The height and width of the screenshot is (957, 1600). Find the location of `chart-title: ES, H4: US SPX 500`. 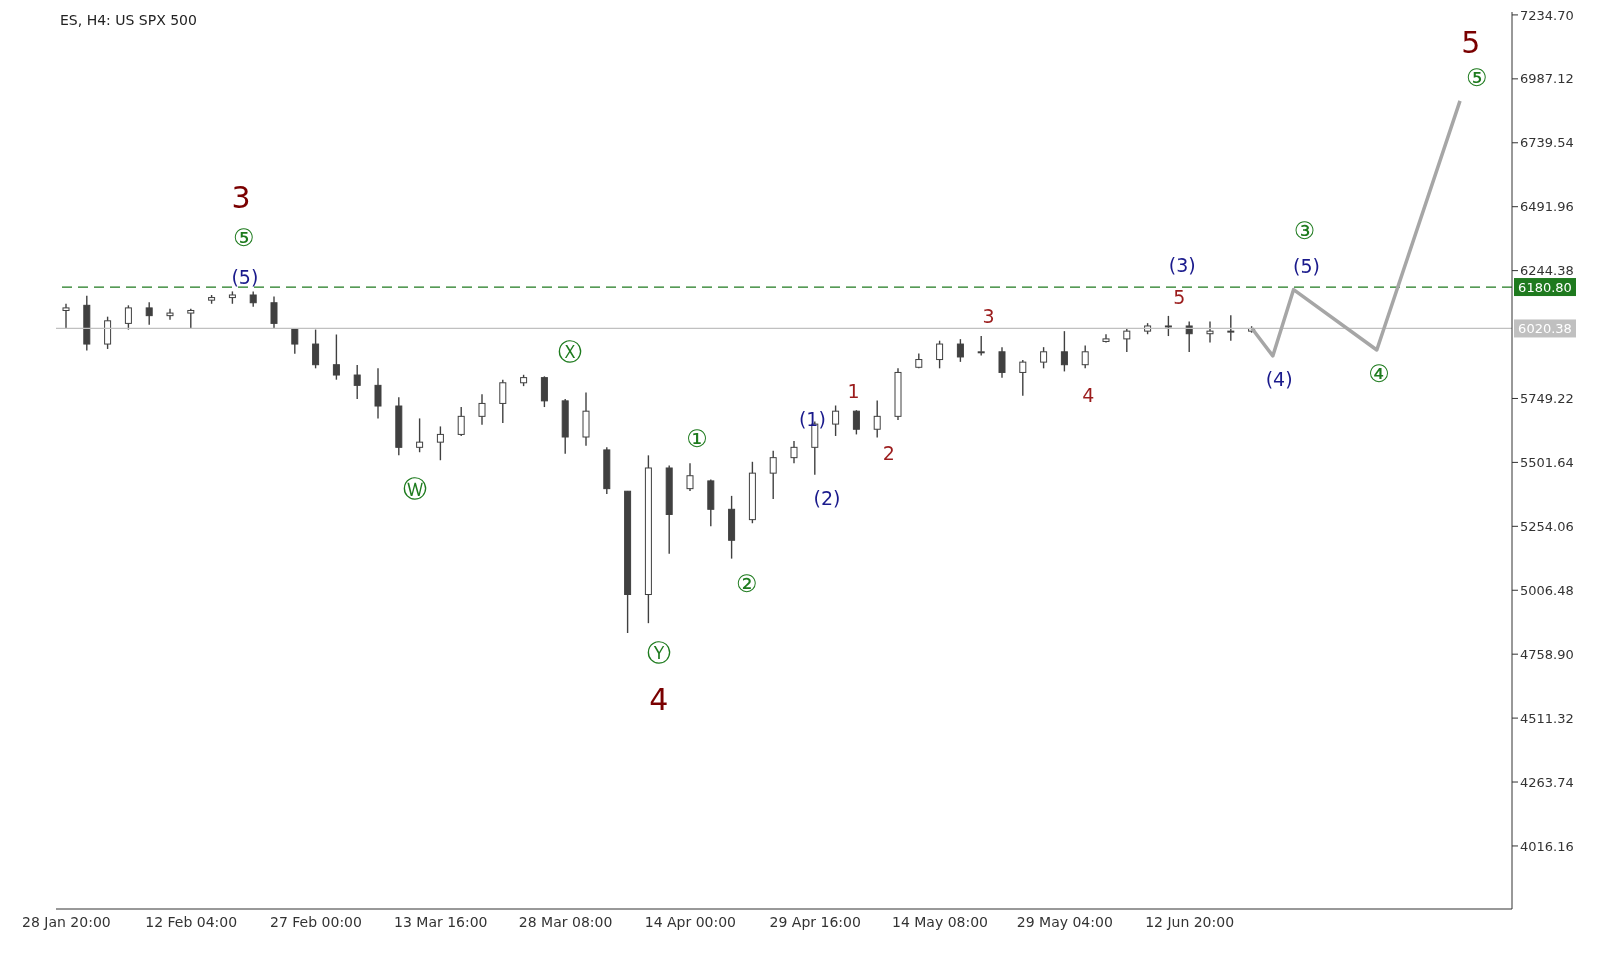

chart-title: ES, H4: US SPX 500 is located at coordinates (128, 20).